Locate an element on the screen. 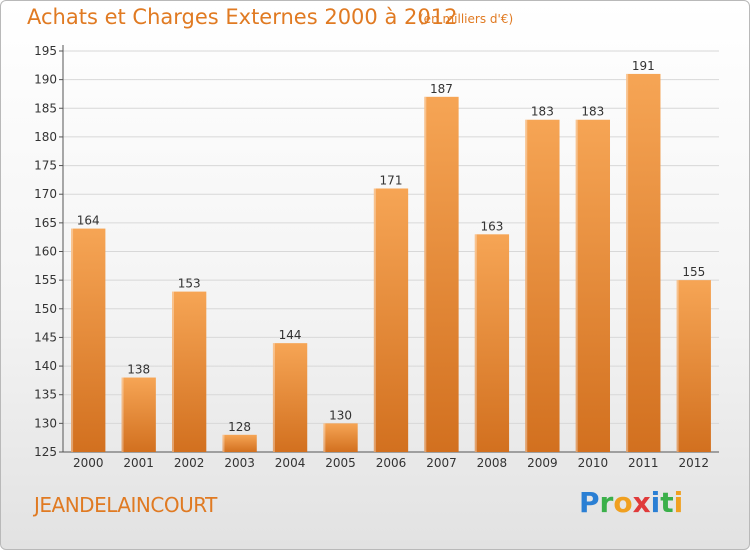 The image size is (750, 550). x-tick-label: 2008 is located at coordinates (492, 463).